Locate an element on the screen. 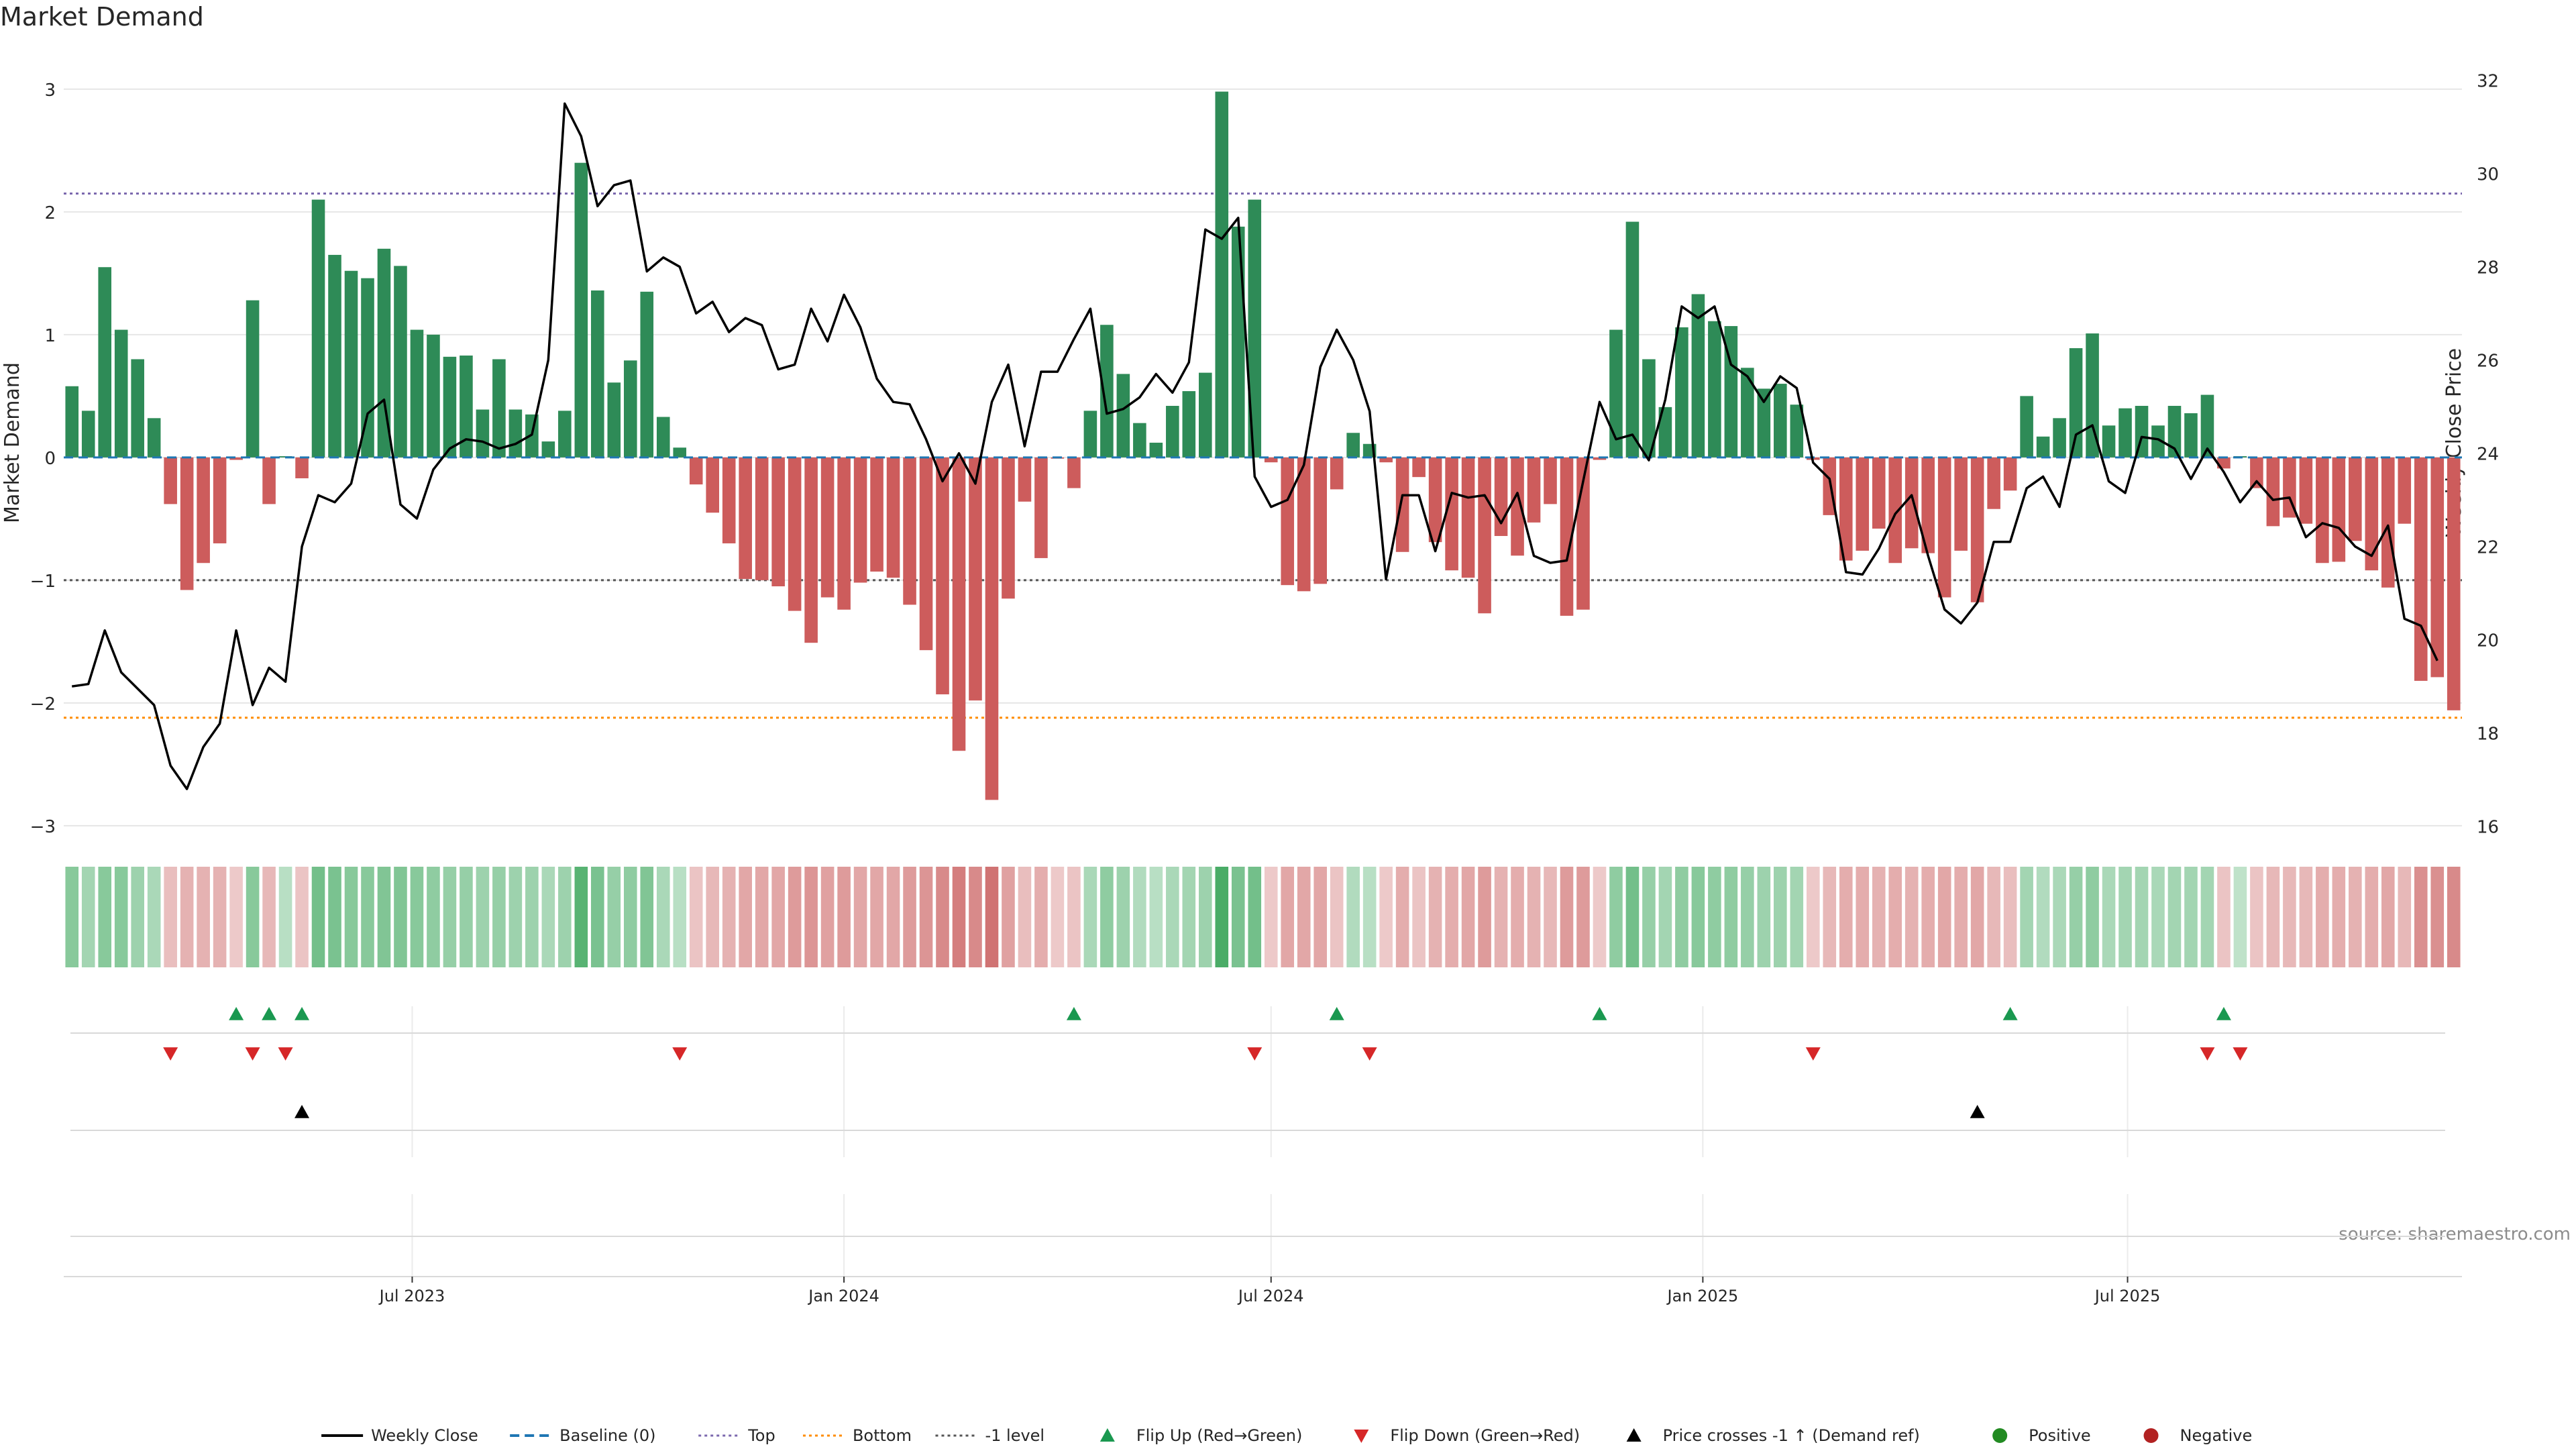  y-tick-label: −1 is located at coordinates (43, 582).